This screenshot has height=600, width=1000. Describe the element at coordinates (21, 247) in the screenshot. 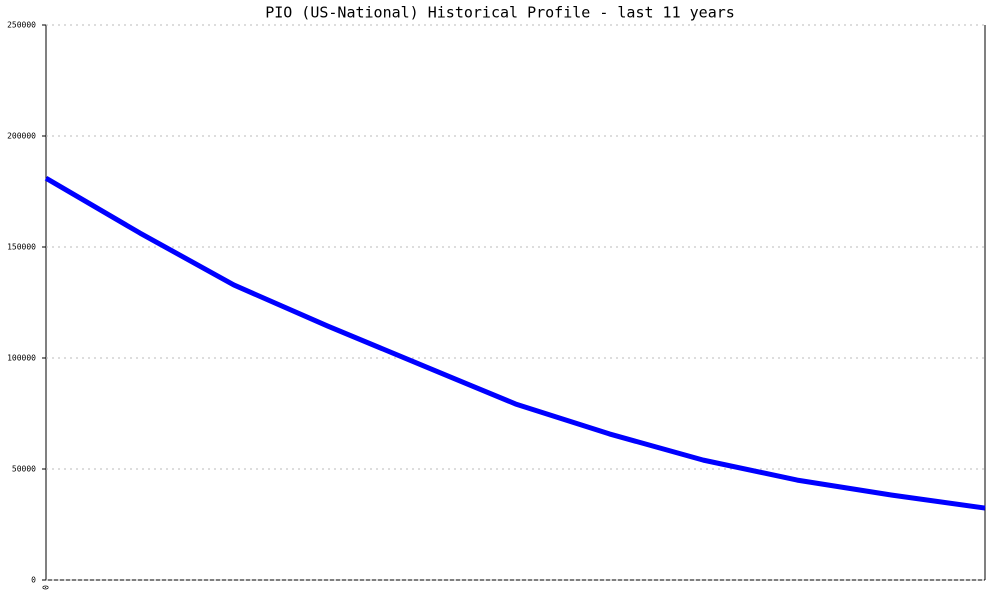

I see `y-tick-label: 150000` at that location.